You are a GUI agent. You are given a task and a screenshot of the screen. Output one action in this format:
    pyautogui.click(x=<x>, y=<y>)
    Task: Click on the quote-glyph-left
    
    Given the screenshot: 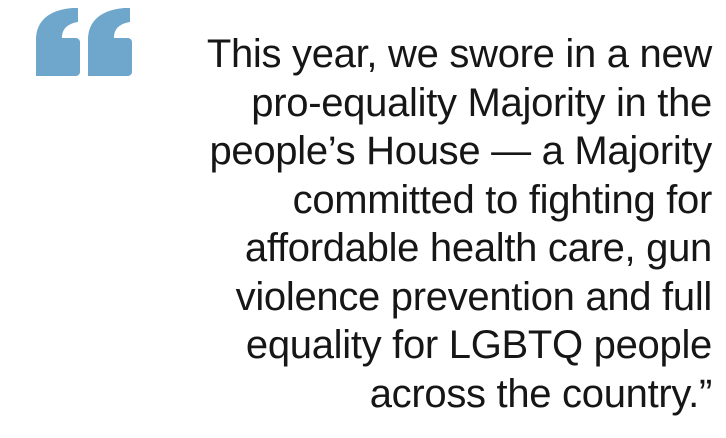 What is the action you would take?
    pyautogui.click(x=58, y=42)
    